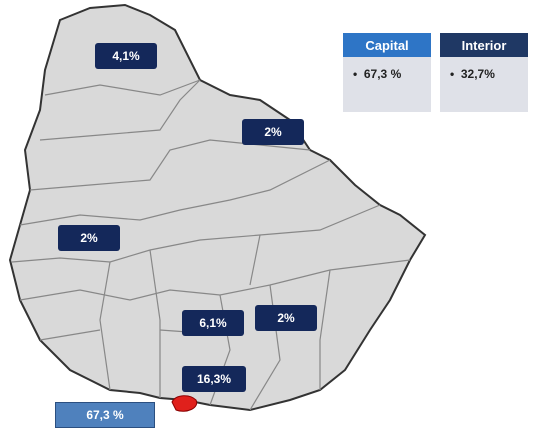  I want to click on legend-value: 67,3 %, so click(387, 84).